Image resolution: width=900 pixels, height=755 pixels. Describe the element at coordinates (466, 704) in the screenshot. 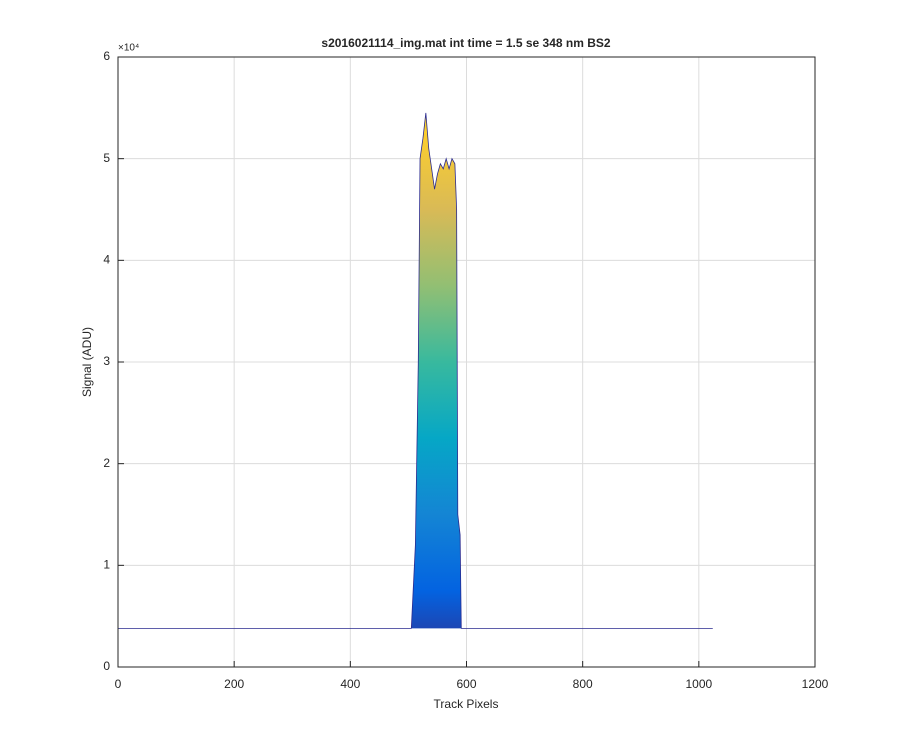

I see `x-axis-label: Track Pixels` at that location.